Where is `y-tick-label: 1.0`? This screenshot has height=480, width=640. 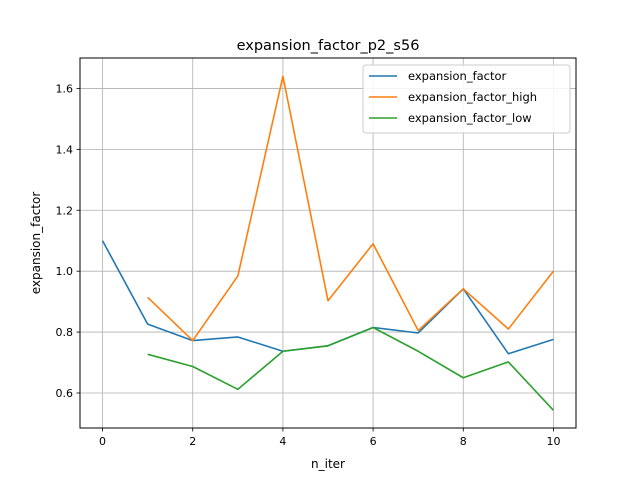 y-tick-label: 1.0 is located at coordinates (65, 271).